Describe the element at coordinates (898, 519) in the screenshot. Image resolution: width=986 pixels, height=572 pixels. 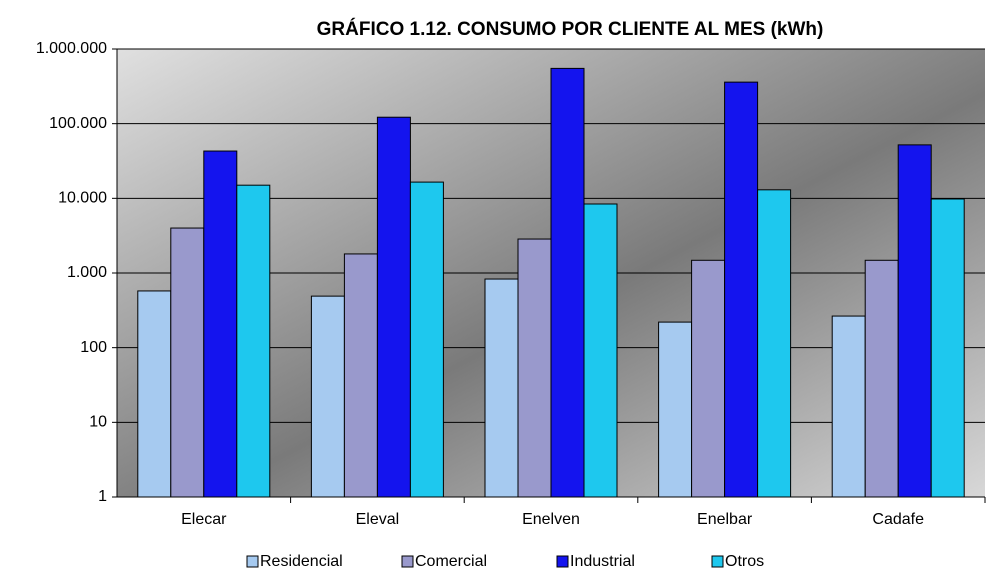
I see `x-tick-label: Cadafe` at that location.